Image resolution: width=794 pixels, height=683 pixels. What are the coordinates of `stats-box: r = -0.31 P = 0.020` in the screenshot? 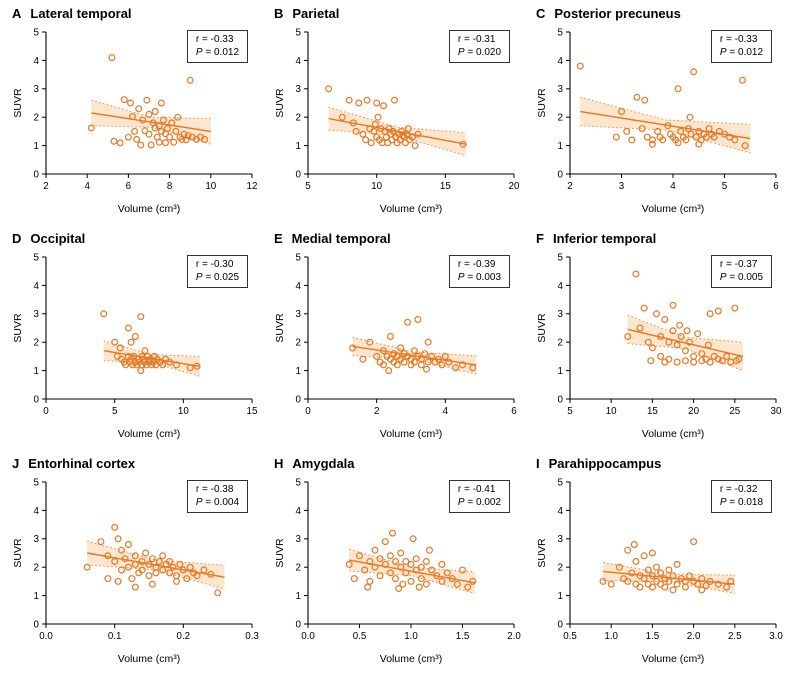 It's located at (479, 46).